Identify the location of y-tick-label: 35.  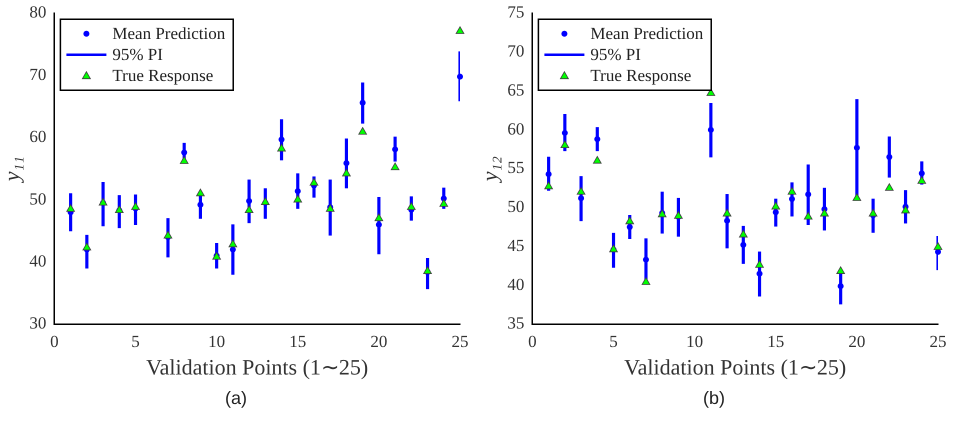
(515, 323).